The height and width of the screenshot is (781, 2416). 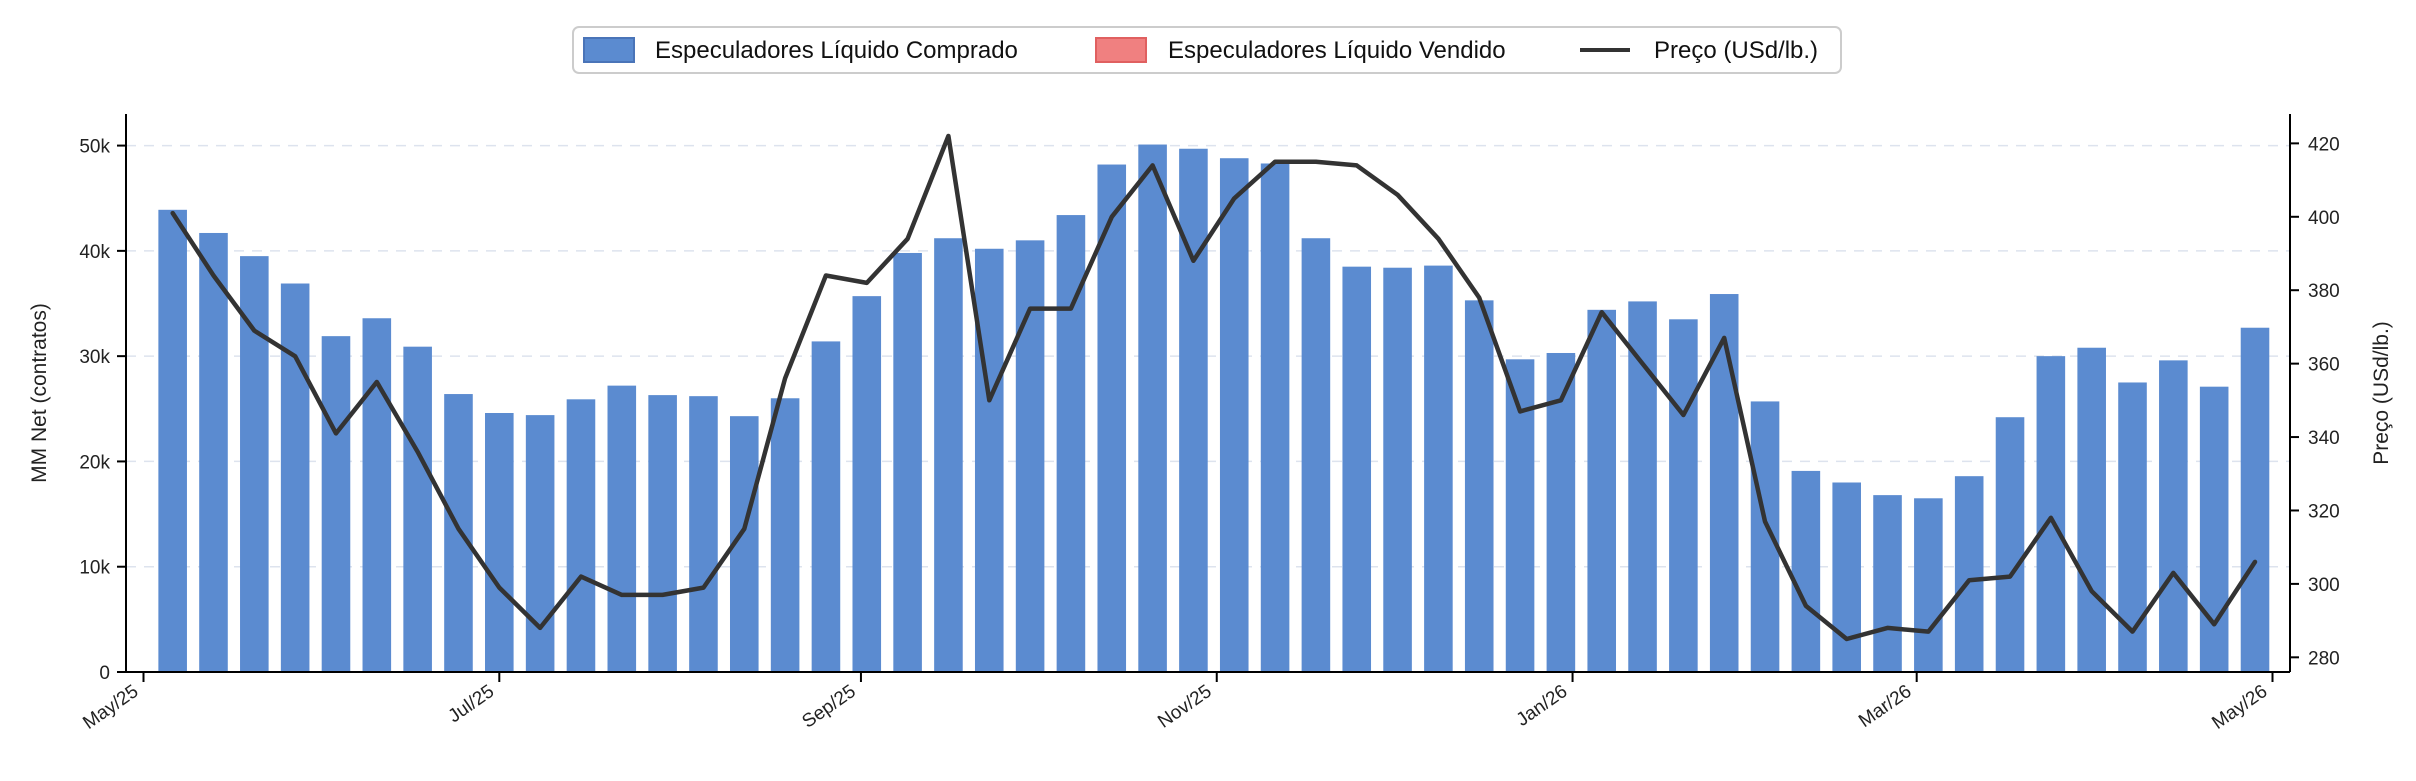 I want to click on legend-entry-negative: Especuladores Líquido Vendido, so click(x=1300, y=50).